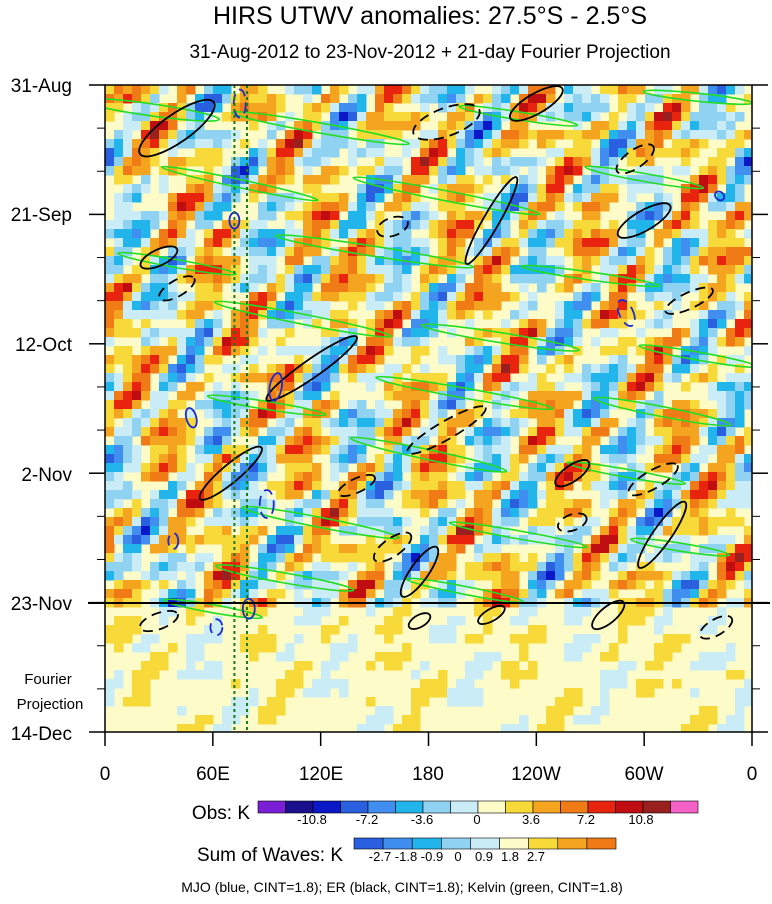  I want to click on waves-colorbar, so click(485, 843).